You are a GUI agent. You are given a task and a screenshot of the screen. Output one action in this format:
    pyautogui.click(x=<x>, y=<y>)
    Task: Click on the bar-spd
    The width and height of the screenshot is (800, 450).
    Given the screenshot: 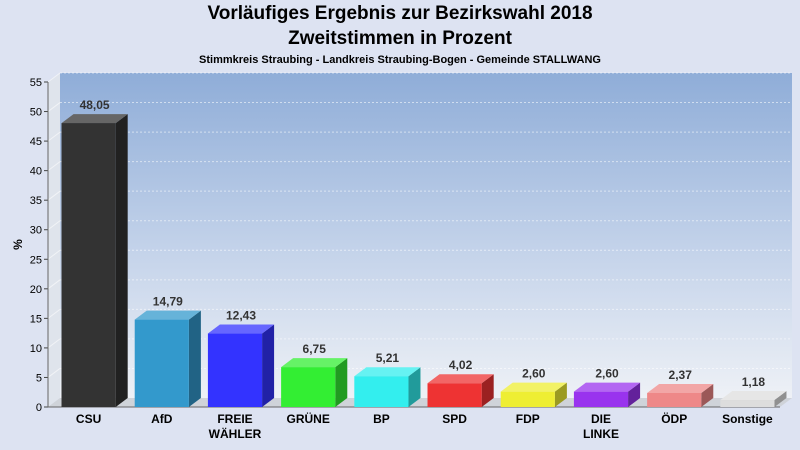 What is the action you would take?
    pyautogui.click(x=460, y=390)
    